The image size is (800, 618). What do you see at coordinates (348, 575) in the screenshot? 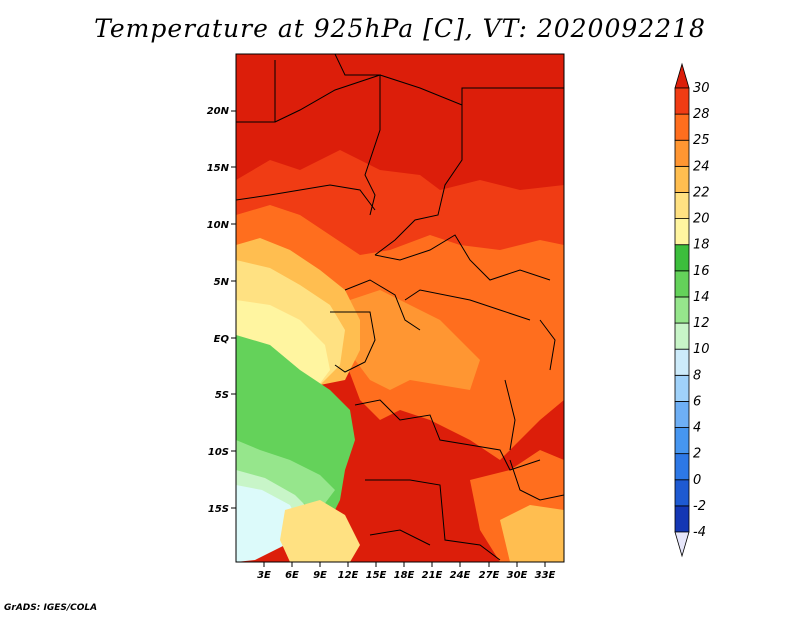
I see `lon-tick-label: 12E` at bounding box center [348, 575].